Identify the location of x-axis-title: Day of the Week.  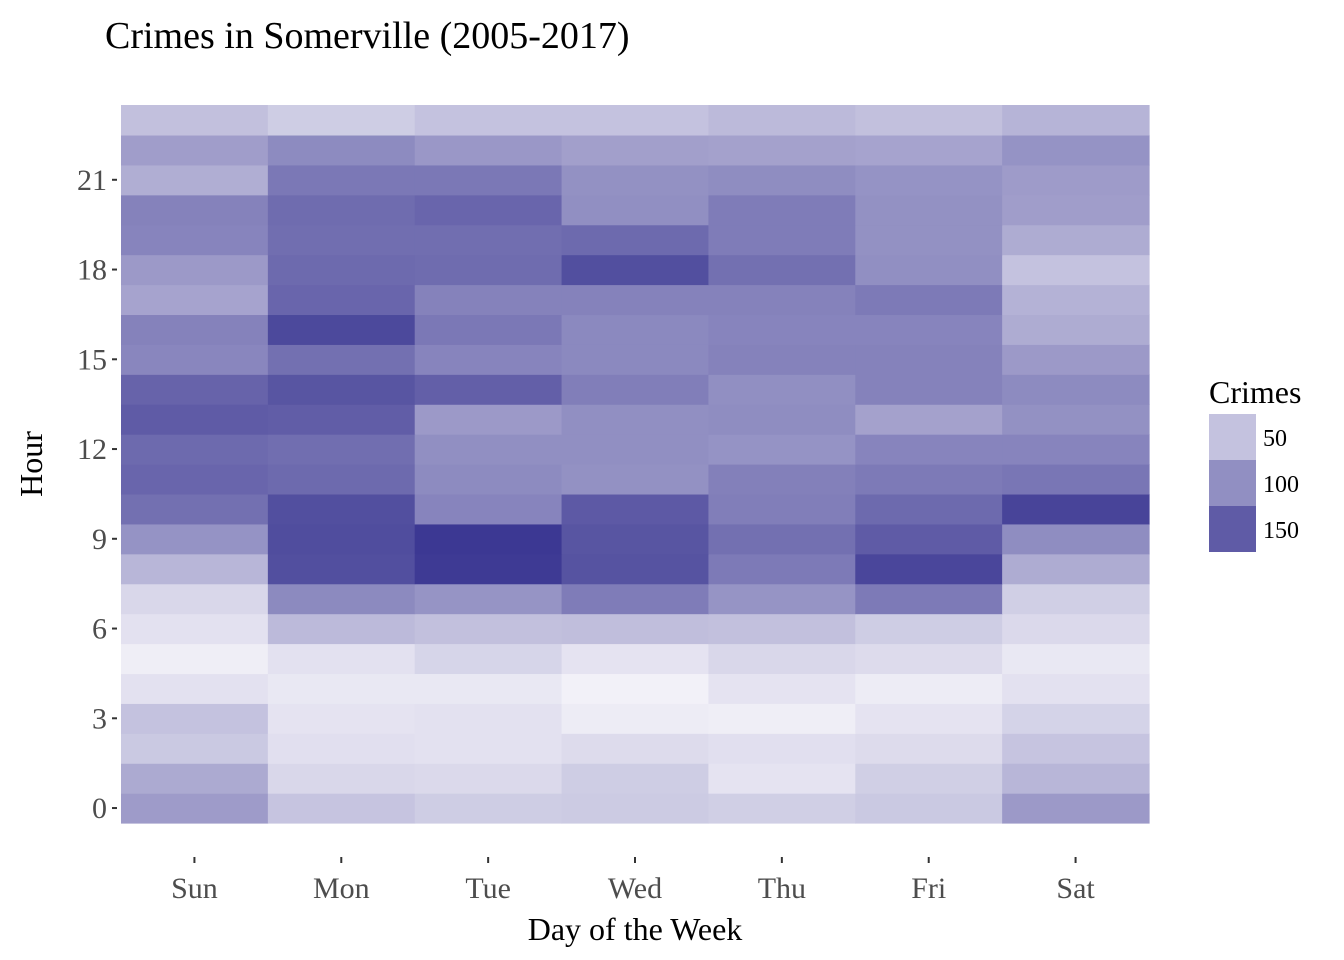
(635, 929).